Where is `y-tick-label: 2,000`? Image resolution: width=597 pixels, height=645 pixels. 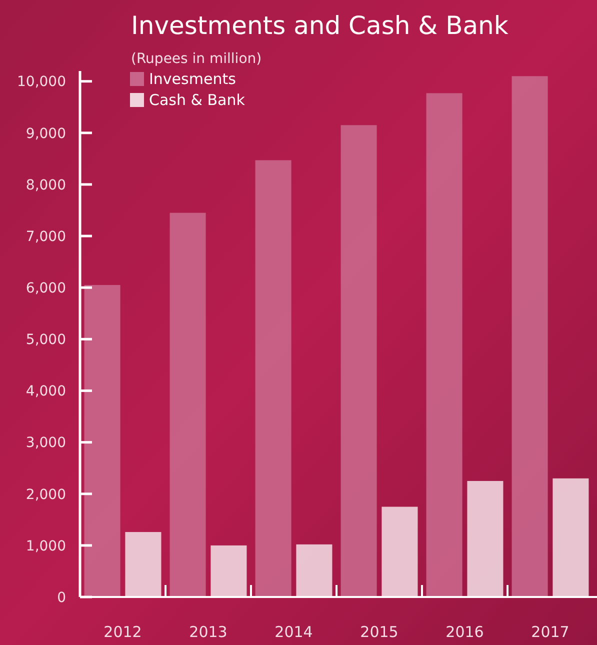 y-tick-label: 2,000 is located at coordinates (46, 494).